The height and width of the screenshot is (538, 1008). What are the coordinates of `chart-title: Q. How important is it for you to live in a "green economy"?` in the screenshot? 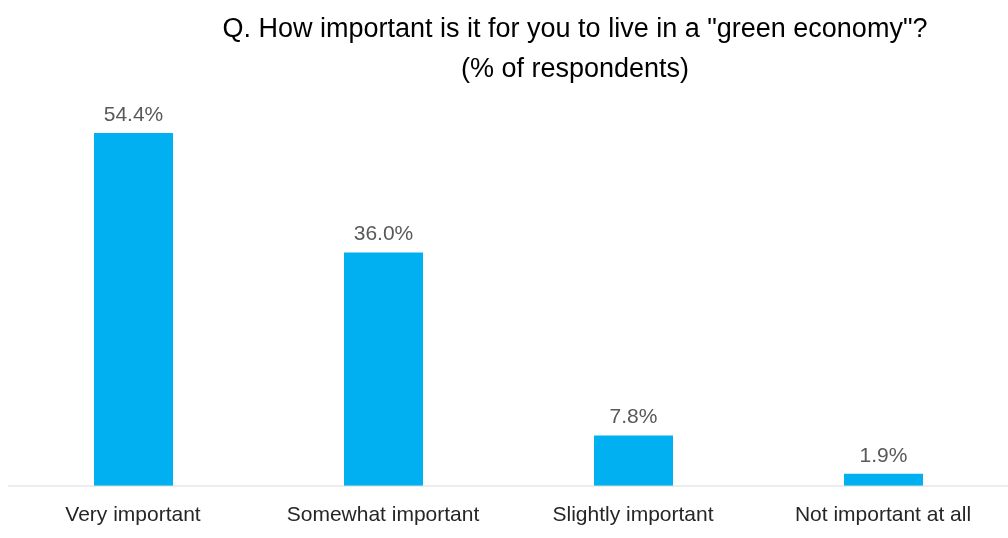 It's located at (575, 28).